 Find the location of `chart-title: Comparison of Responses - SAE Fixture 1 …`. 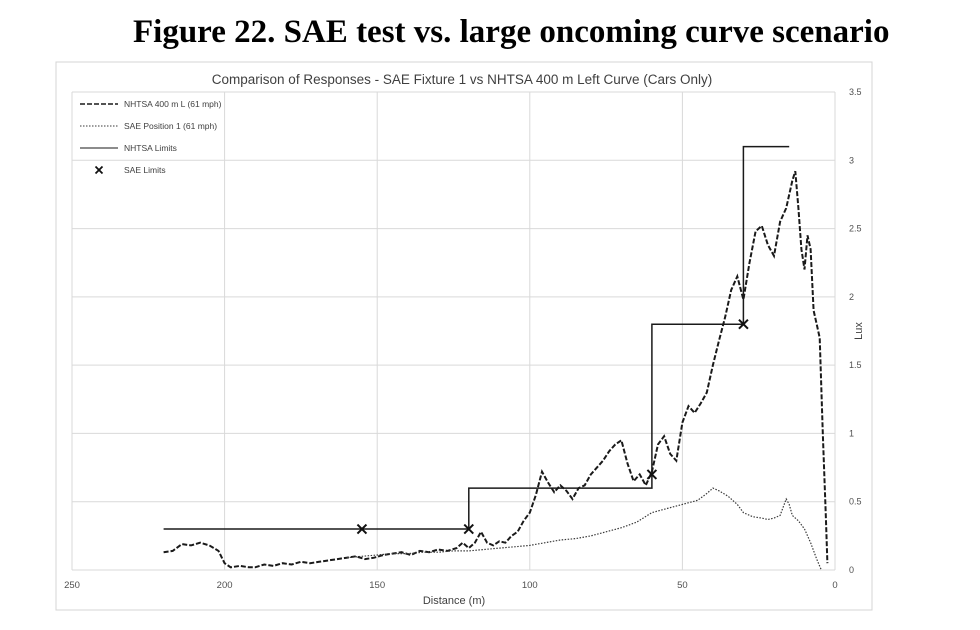

chart-title: Comparison of Responses - SAE Fixture 1 … is located at coordinates (462, 79).